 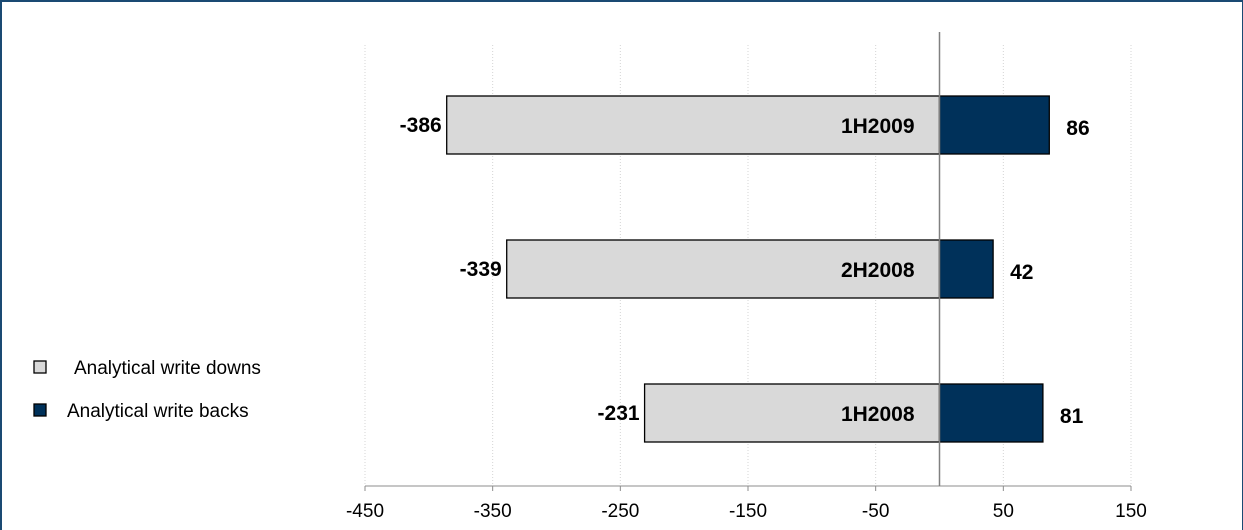 What do you see at coordinates (481, 269) in the screenshot?
I see `write-down-value-label: -339` at bounding box center [481, 269].